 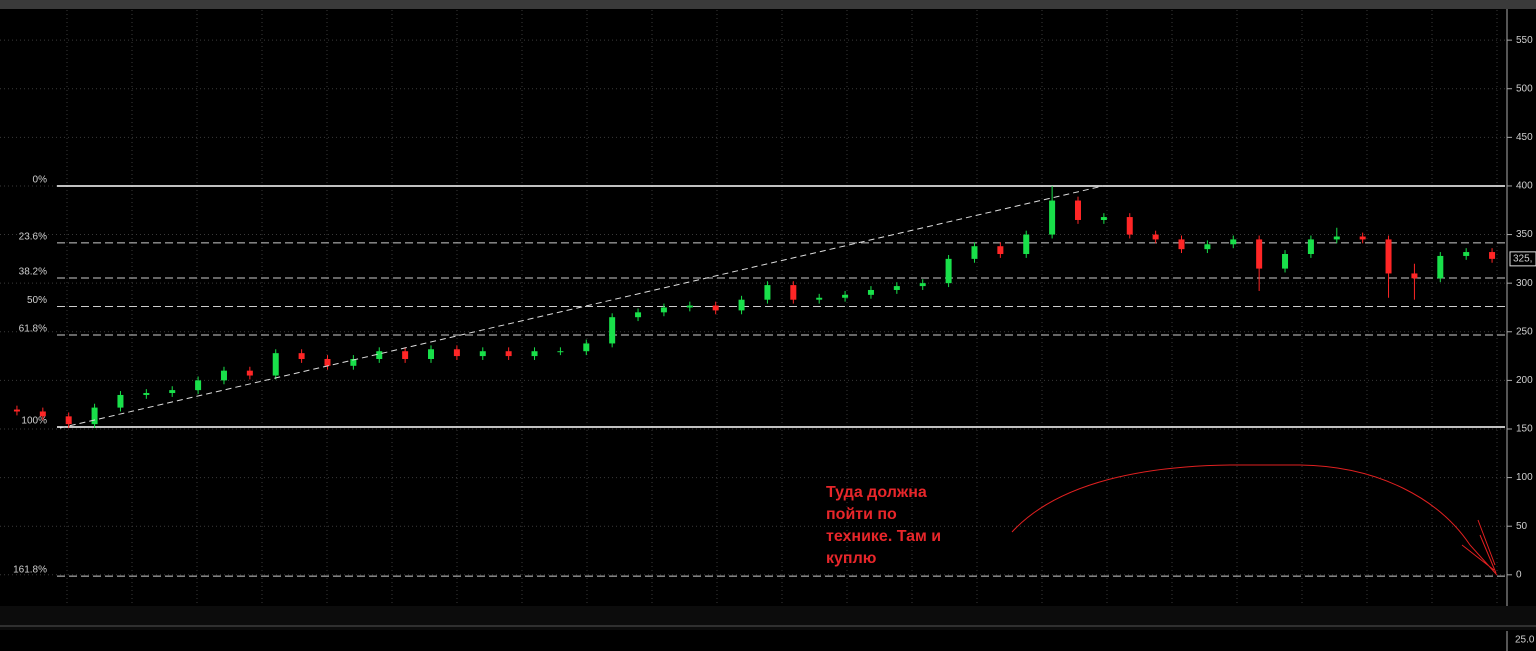 What do you see at coordinates (861, 514) in the screenshot?
I see `annotation-text: пойти по` at bounding box center [861, 514].